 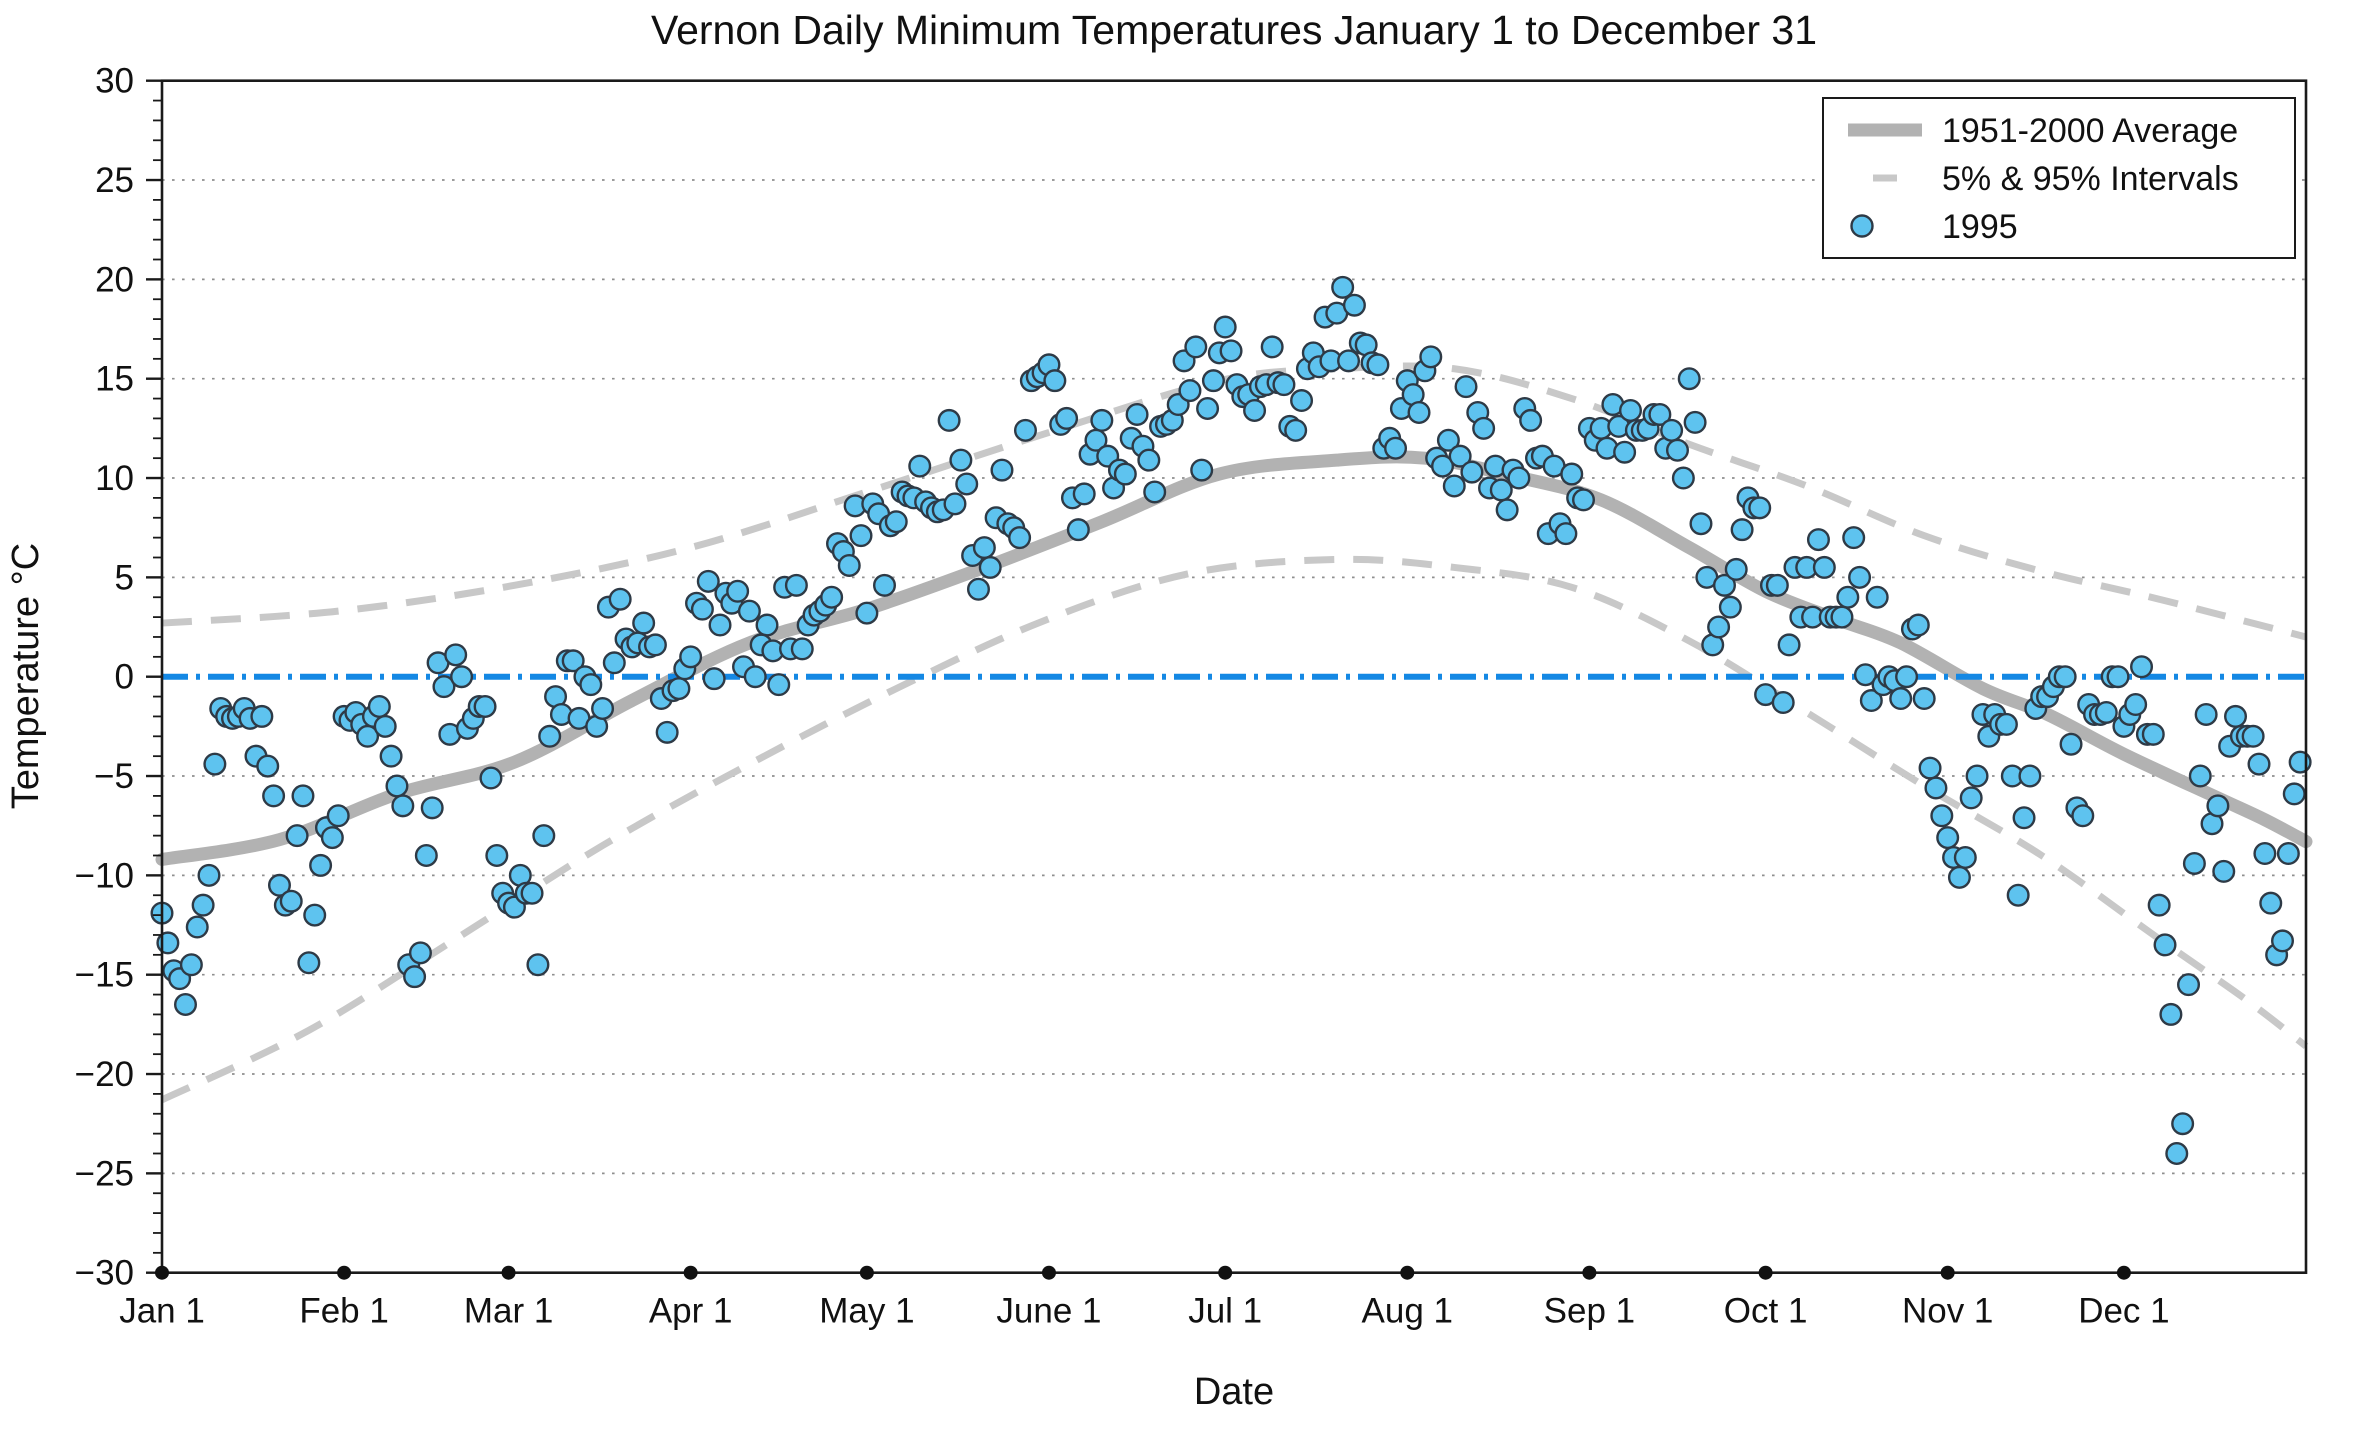 What do you see at coordinates (1766, 1311) in the screenshot?
I see `x-tick-label: Oct 1` at bounding box center [1766, 1311].